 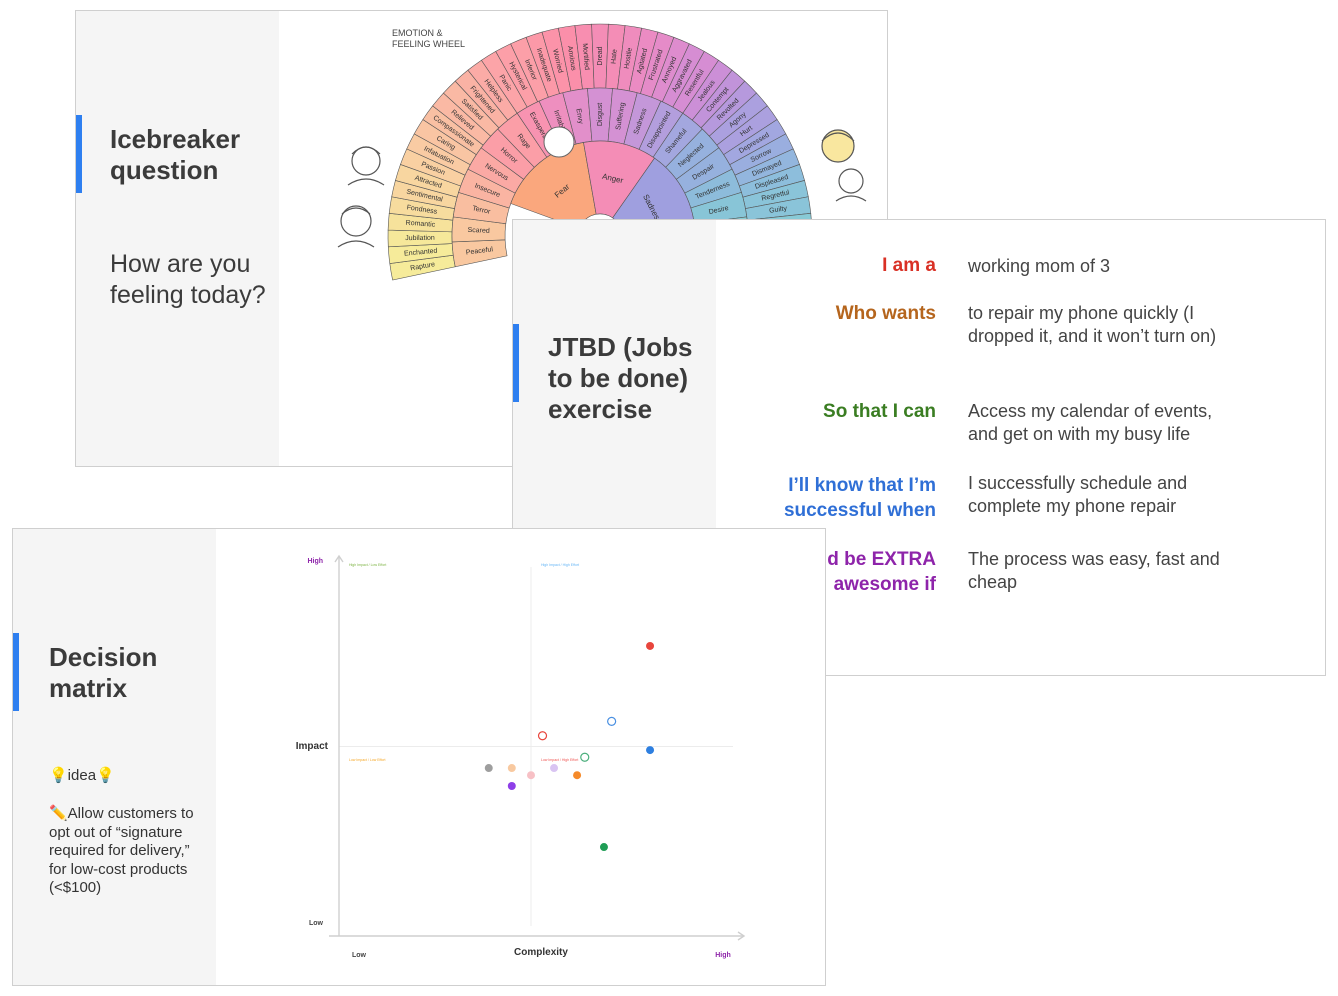 What do you see at coordinates (1039, 266) in the screenshot?
I see `jtbd-value-i-am-a: working mom of 3` at bounding box center [1039, 266].